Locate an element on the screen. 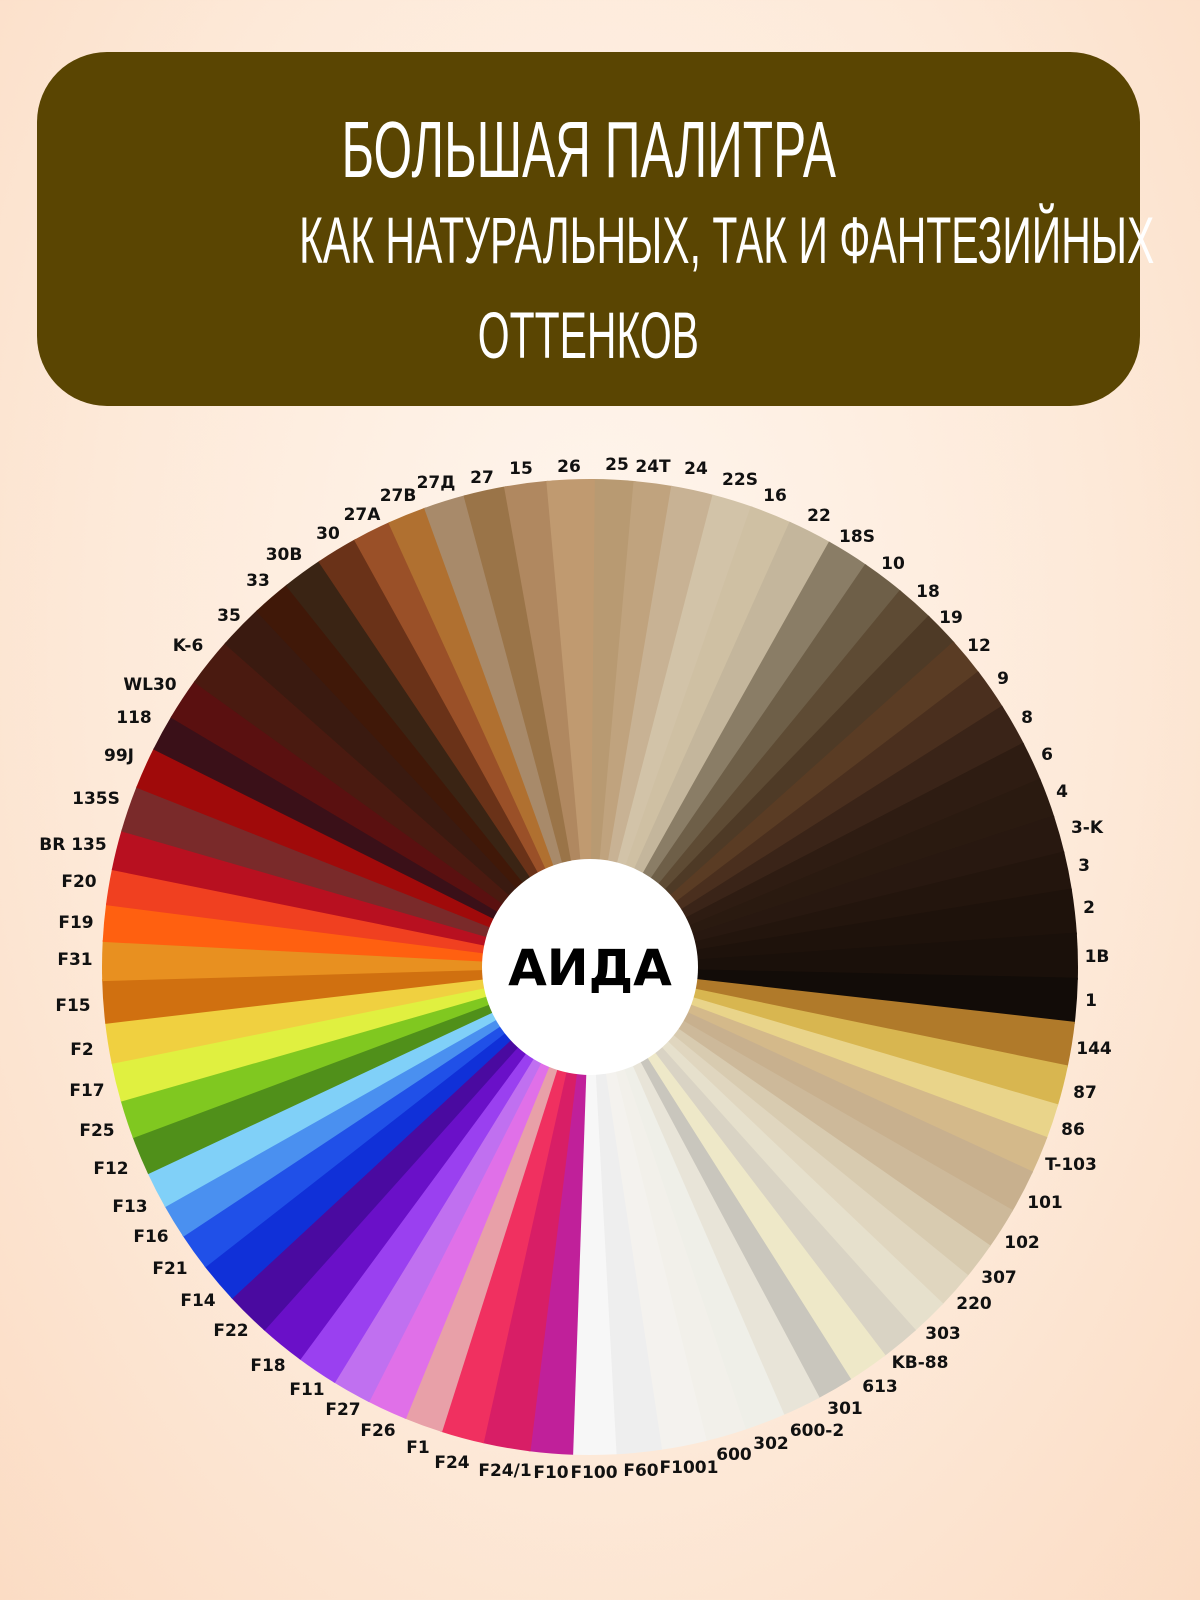 The image size is (1200, 1600). shade-label: F27 is located at coordinates (342, 1410).